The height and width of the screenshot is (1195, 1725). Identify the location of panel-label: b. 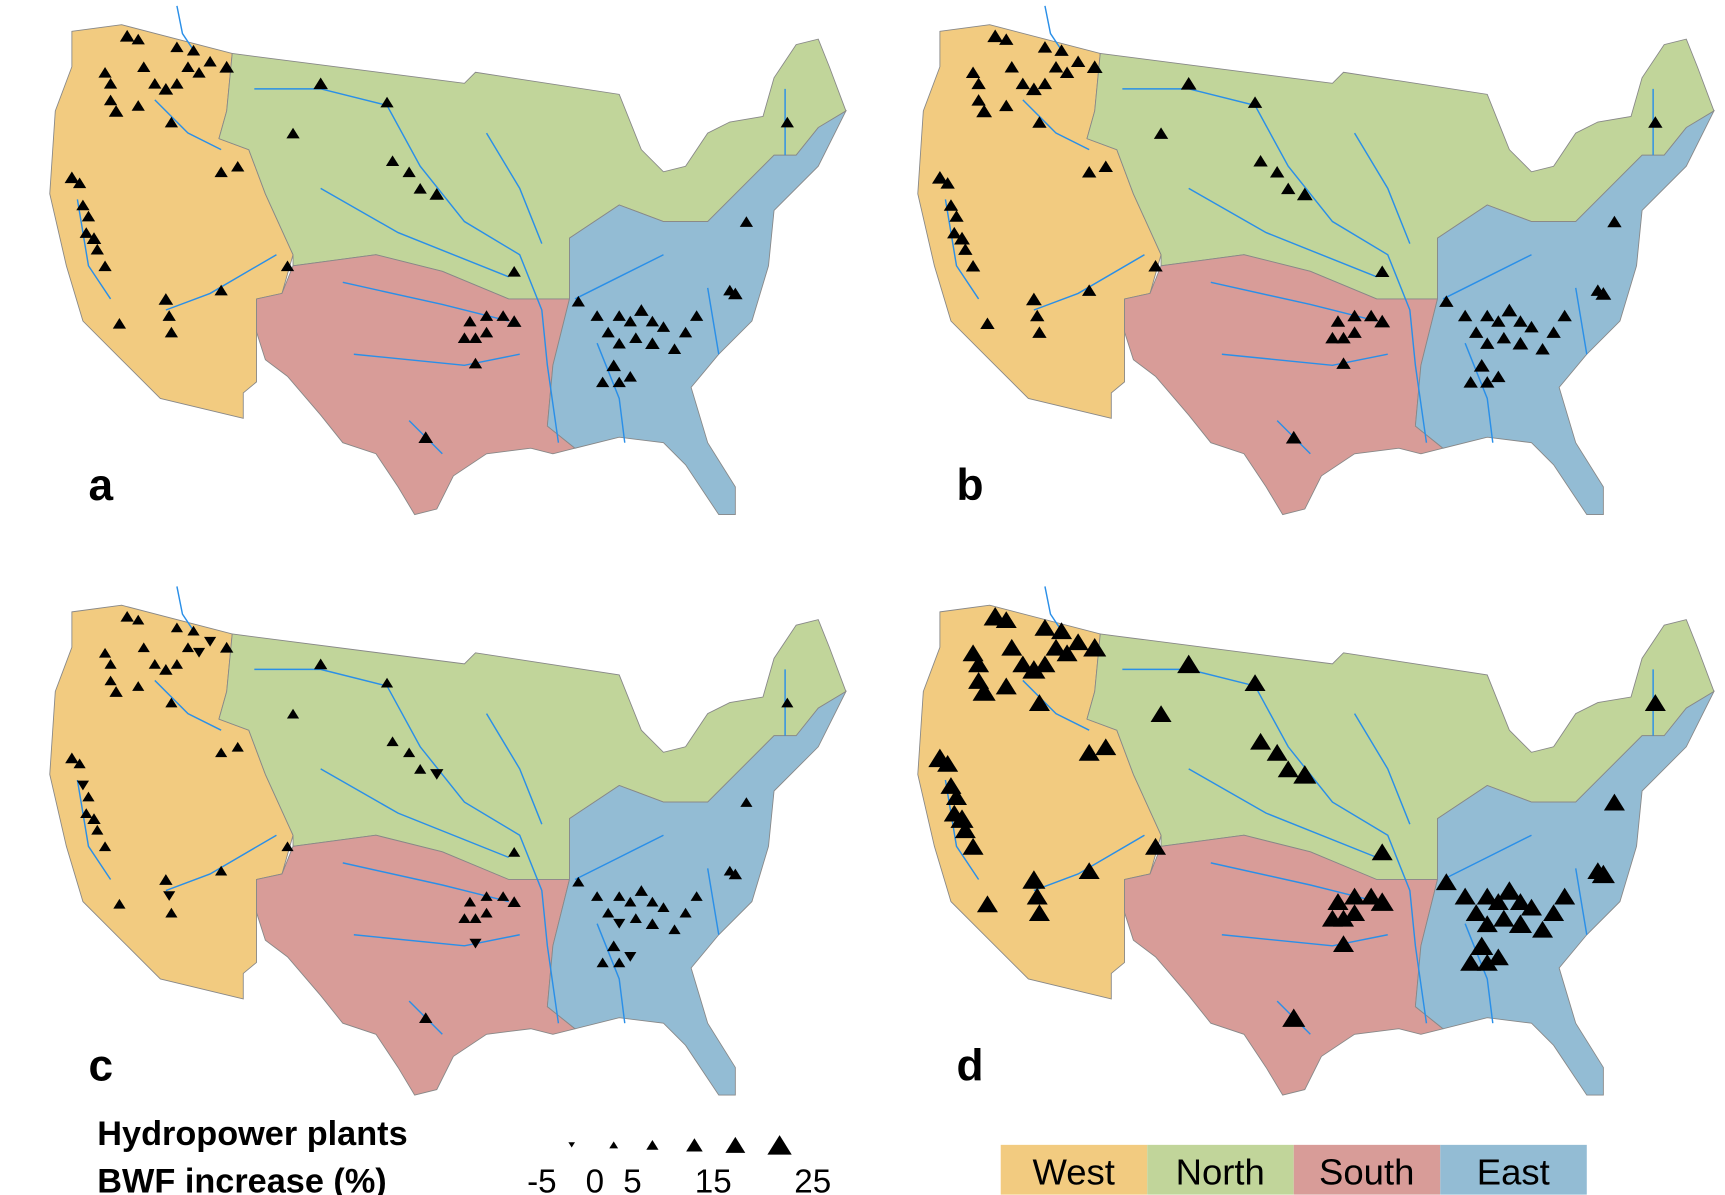
(969, 485).